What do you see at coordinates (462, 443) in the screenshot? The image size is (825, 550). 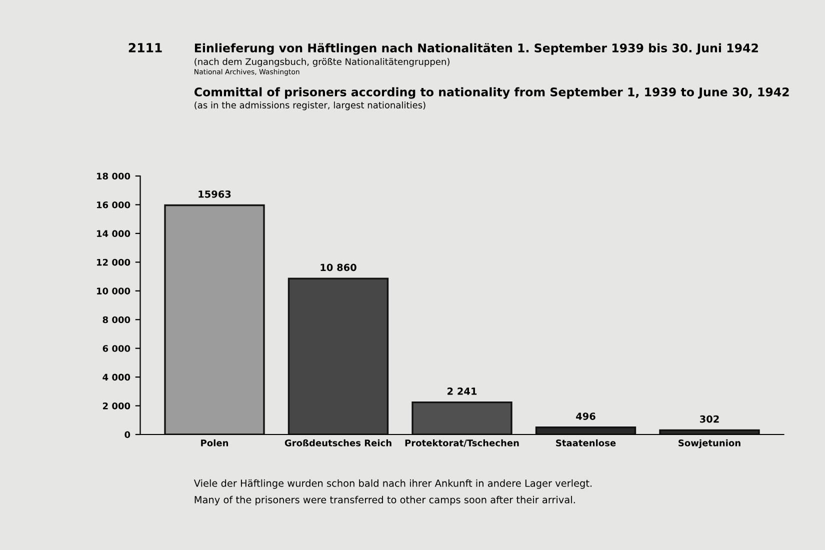 I see `x-tick-label: Protektorat/Tschechen` at bounding box center [462, 443].